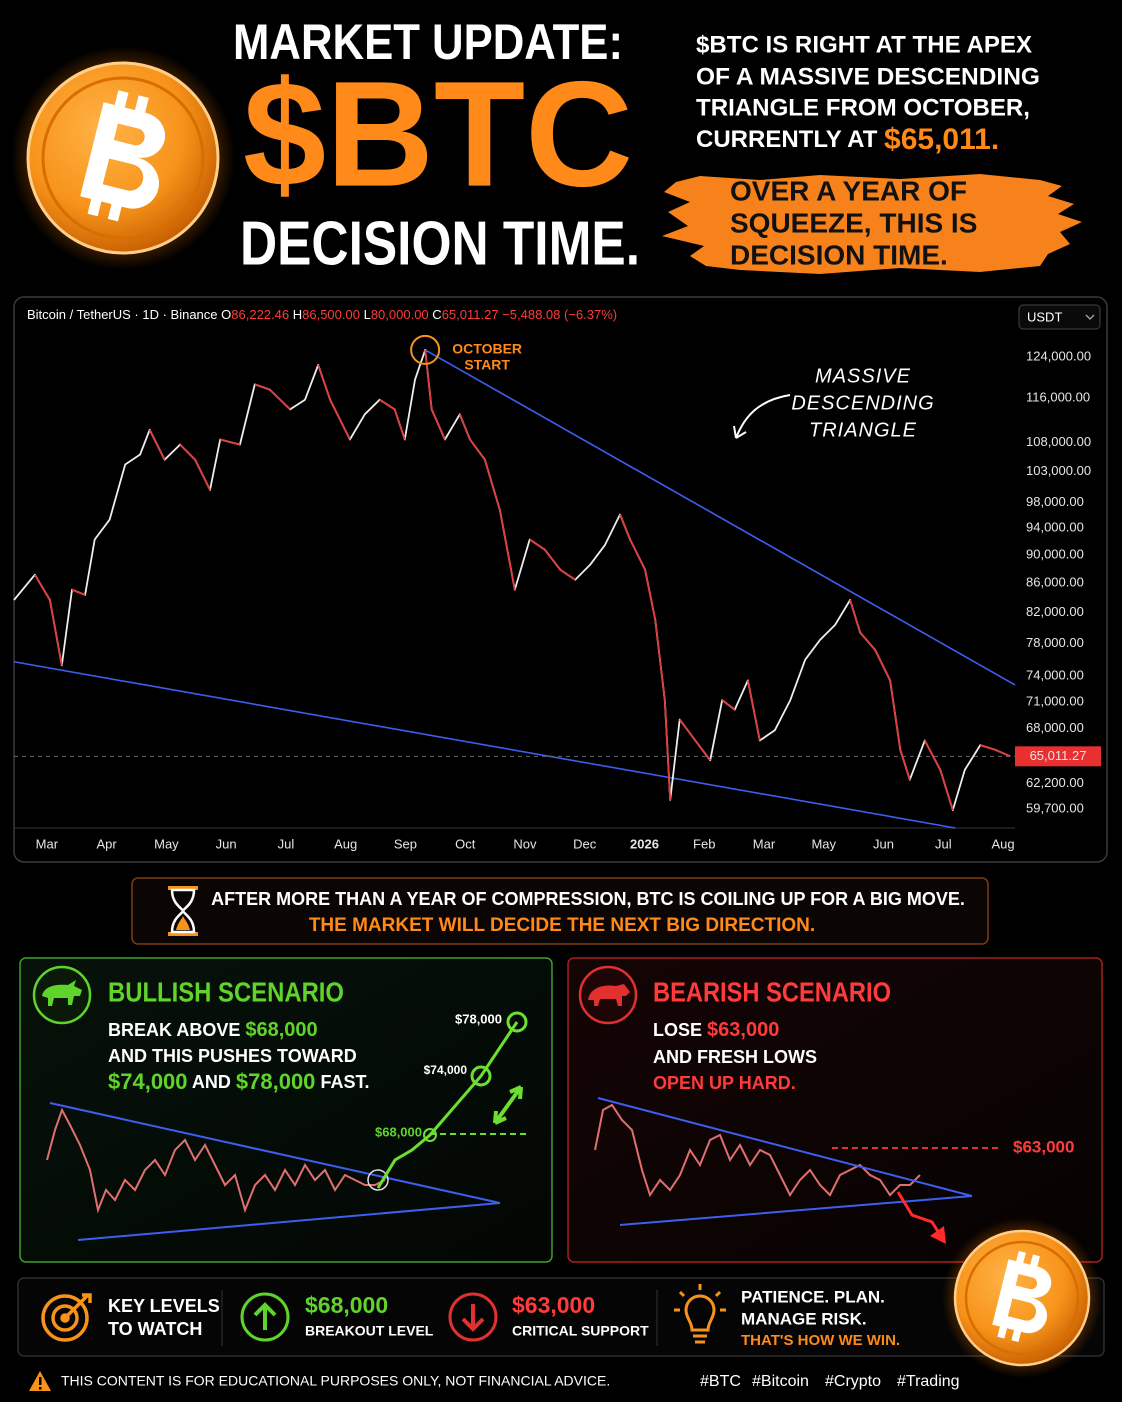 The height and width of the screenshot is (1402, 1122). What do you see at coordinates (700, 1314) in the screenshot?
I see `bulb-icon` at bounding box center [700, 1314].